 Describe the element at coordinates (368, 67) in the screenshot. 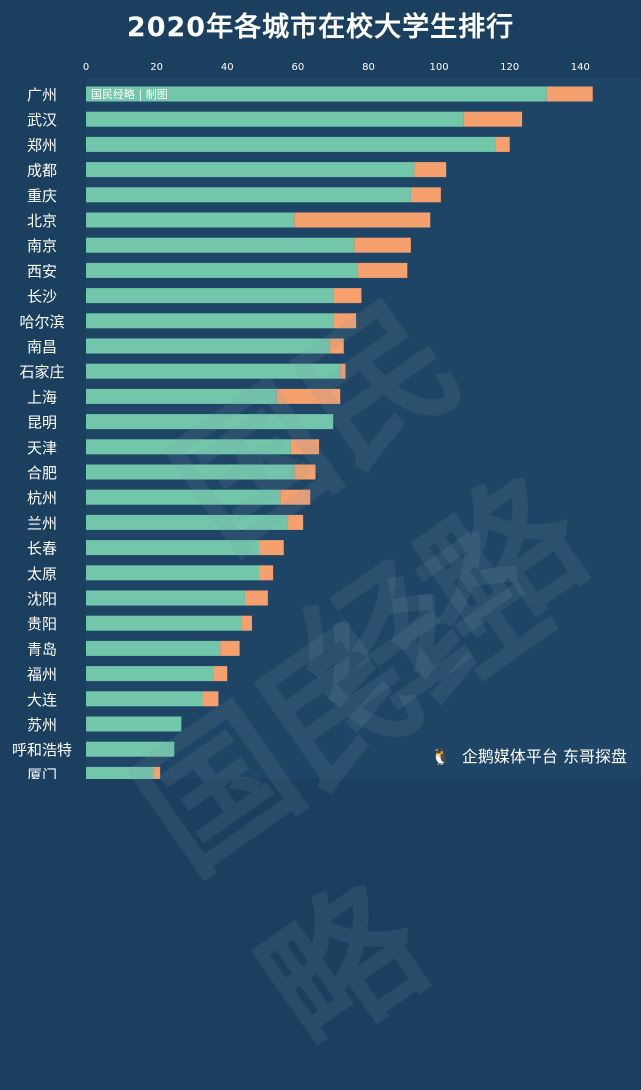

I see `x-tick-label: 80` at that location.